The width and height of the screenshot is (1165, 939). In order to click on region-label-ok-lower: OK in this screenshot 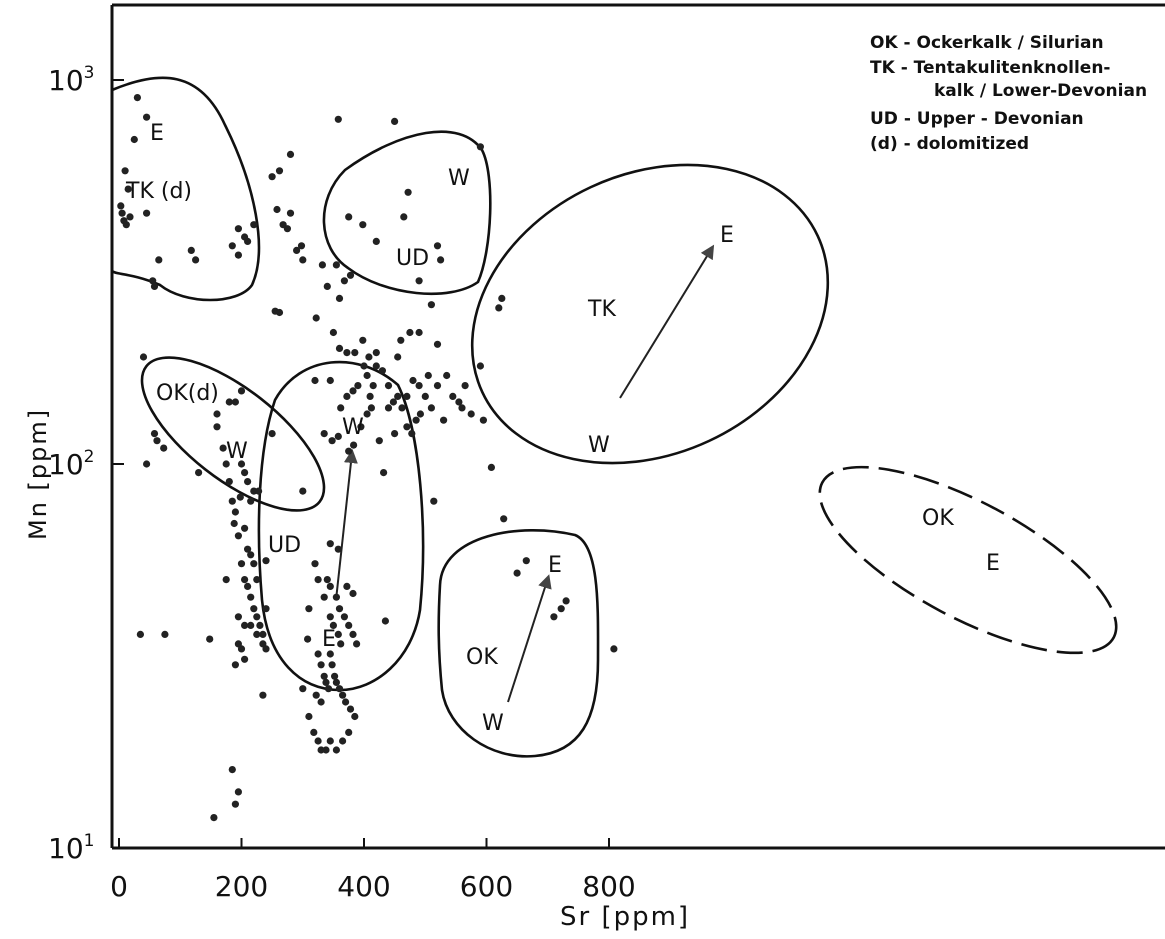, I will do `click(482, 657)`.